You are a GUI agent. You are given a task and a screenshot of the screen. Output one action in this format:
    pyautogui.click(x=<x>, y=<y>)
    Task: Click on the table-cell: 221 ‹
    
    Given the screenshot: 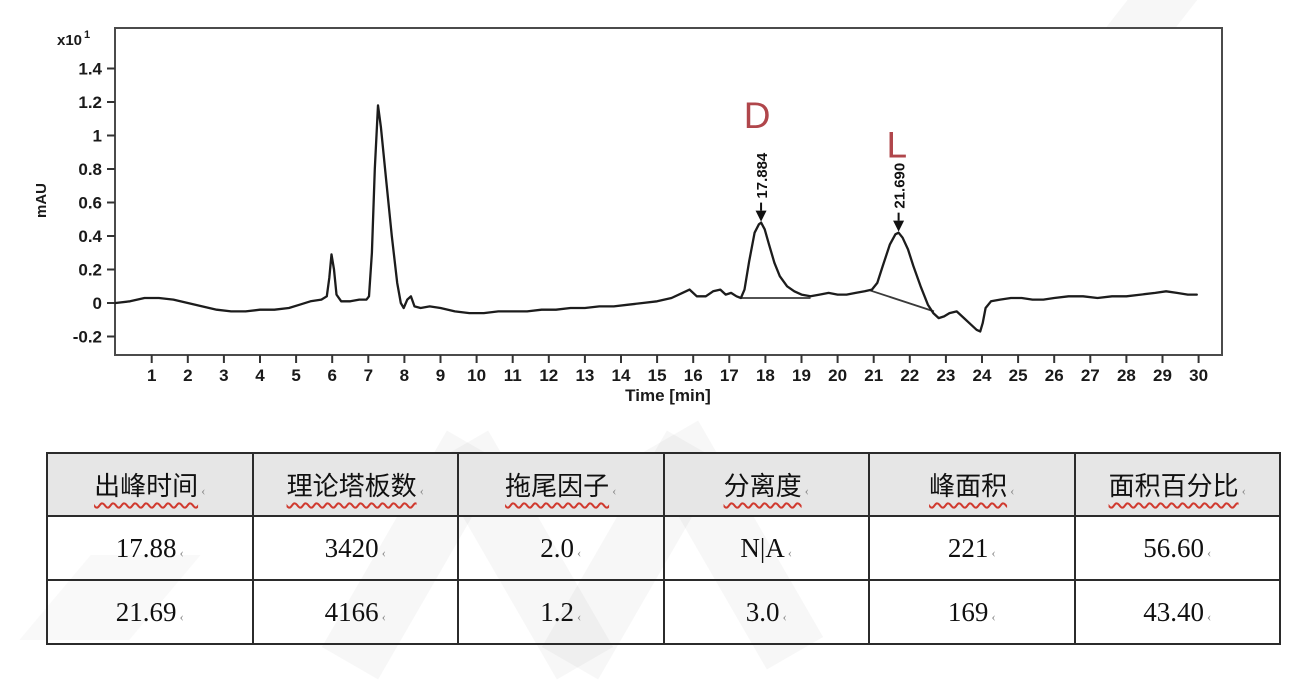 What is the action you would take?
    pyautogui.click(x=972, y=548)
    